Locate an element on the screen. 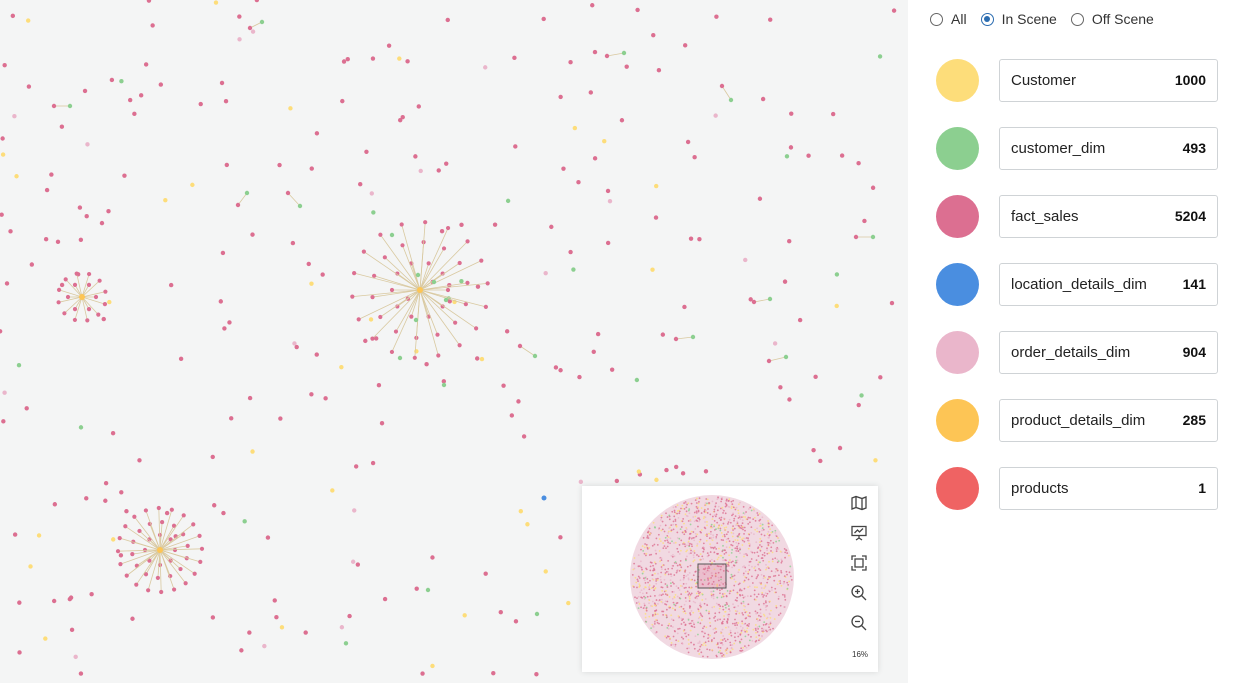  graph-node-location is located at coordinates (544, 498).